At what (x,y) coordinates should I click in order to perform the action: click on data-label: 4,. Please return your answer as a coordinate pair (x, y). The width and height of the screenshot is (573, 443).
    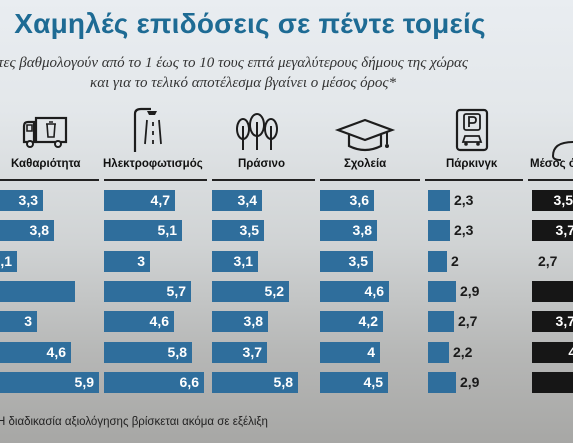
    Looking at the image, I should click on (570, 352).